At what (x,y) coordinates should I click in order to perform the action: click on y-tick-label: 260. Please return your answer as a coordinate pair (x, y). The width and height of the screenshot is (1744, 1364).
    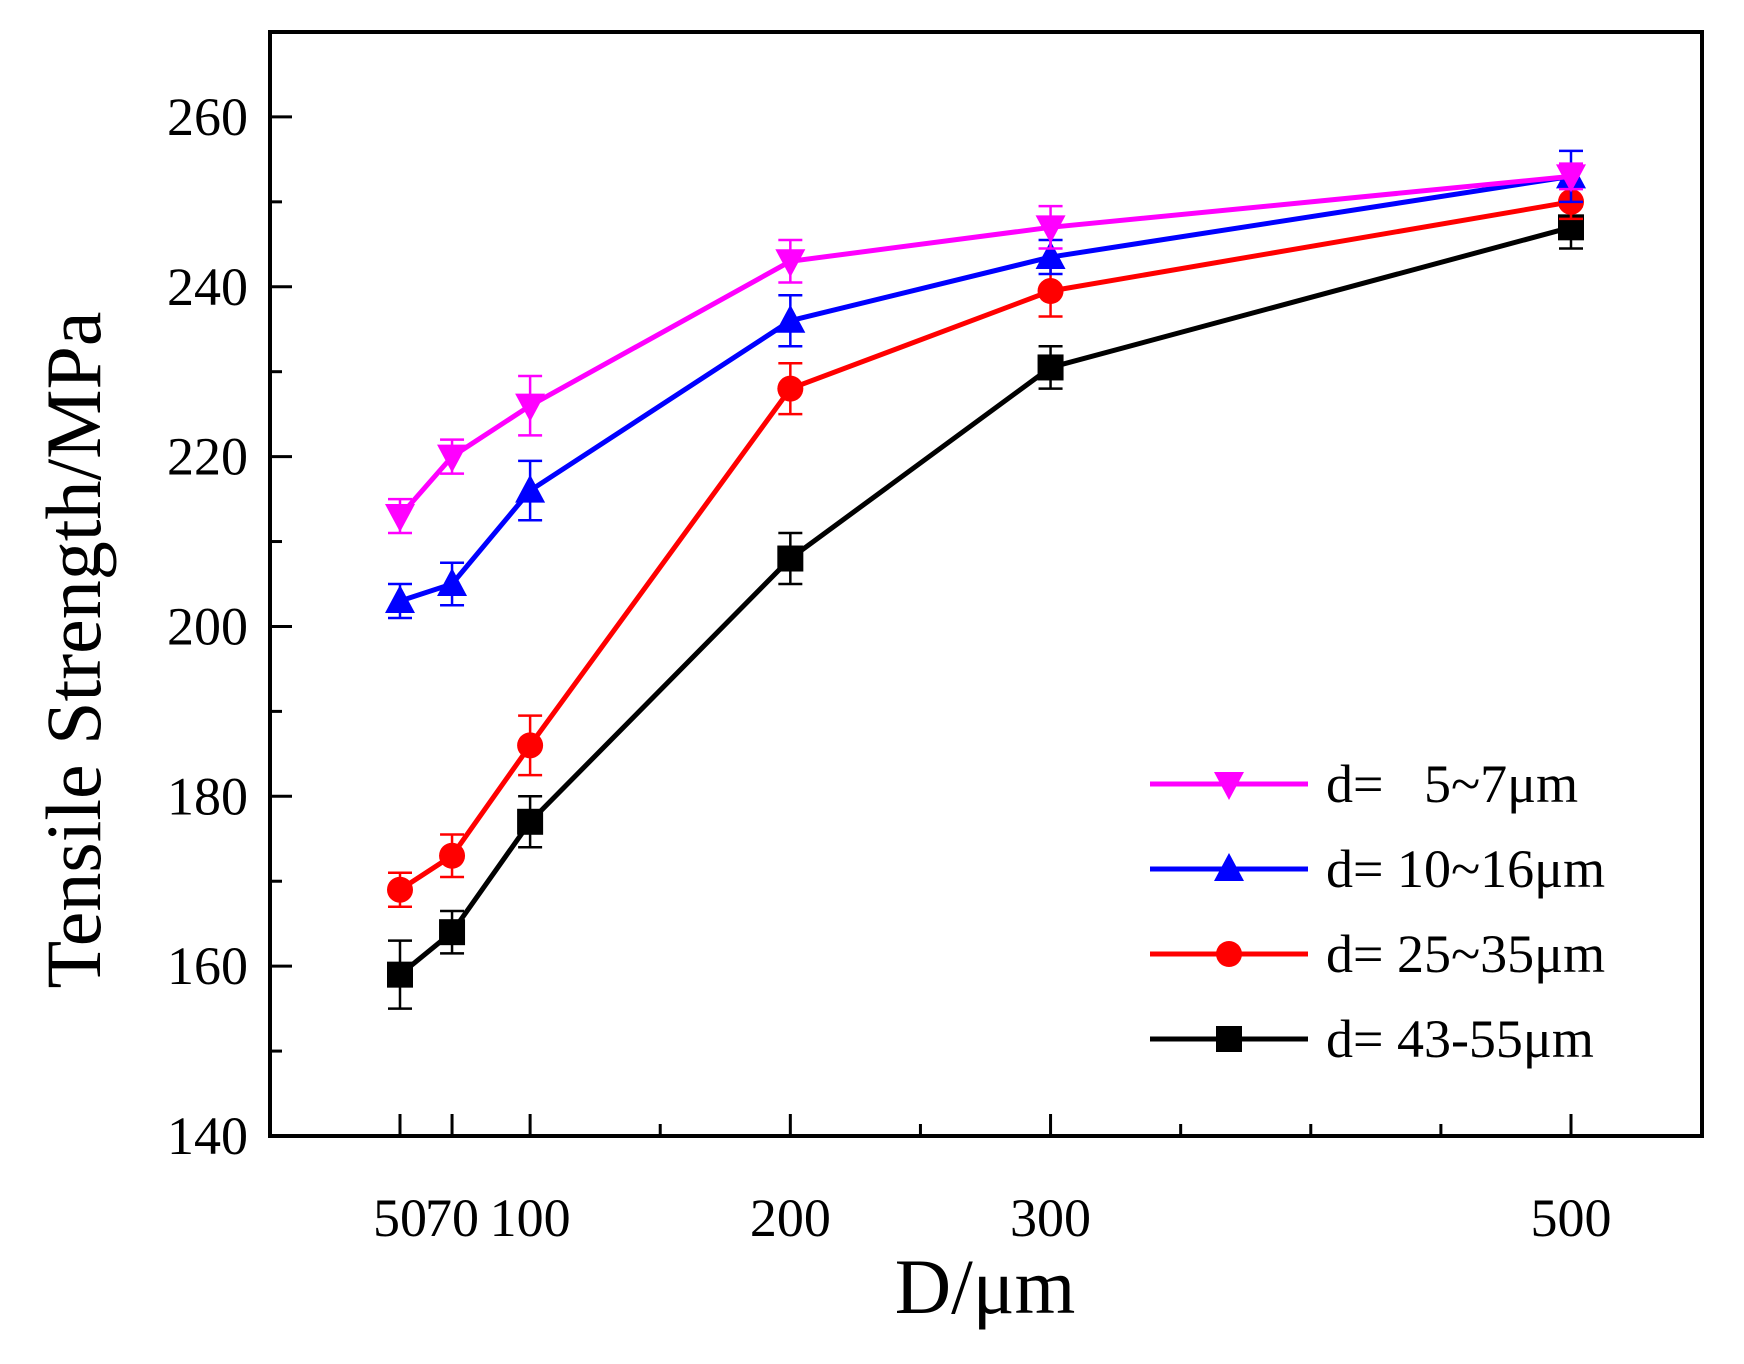
    Looking at the image, I should click on (207, 117).